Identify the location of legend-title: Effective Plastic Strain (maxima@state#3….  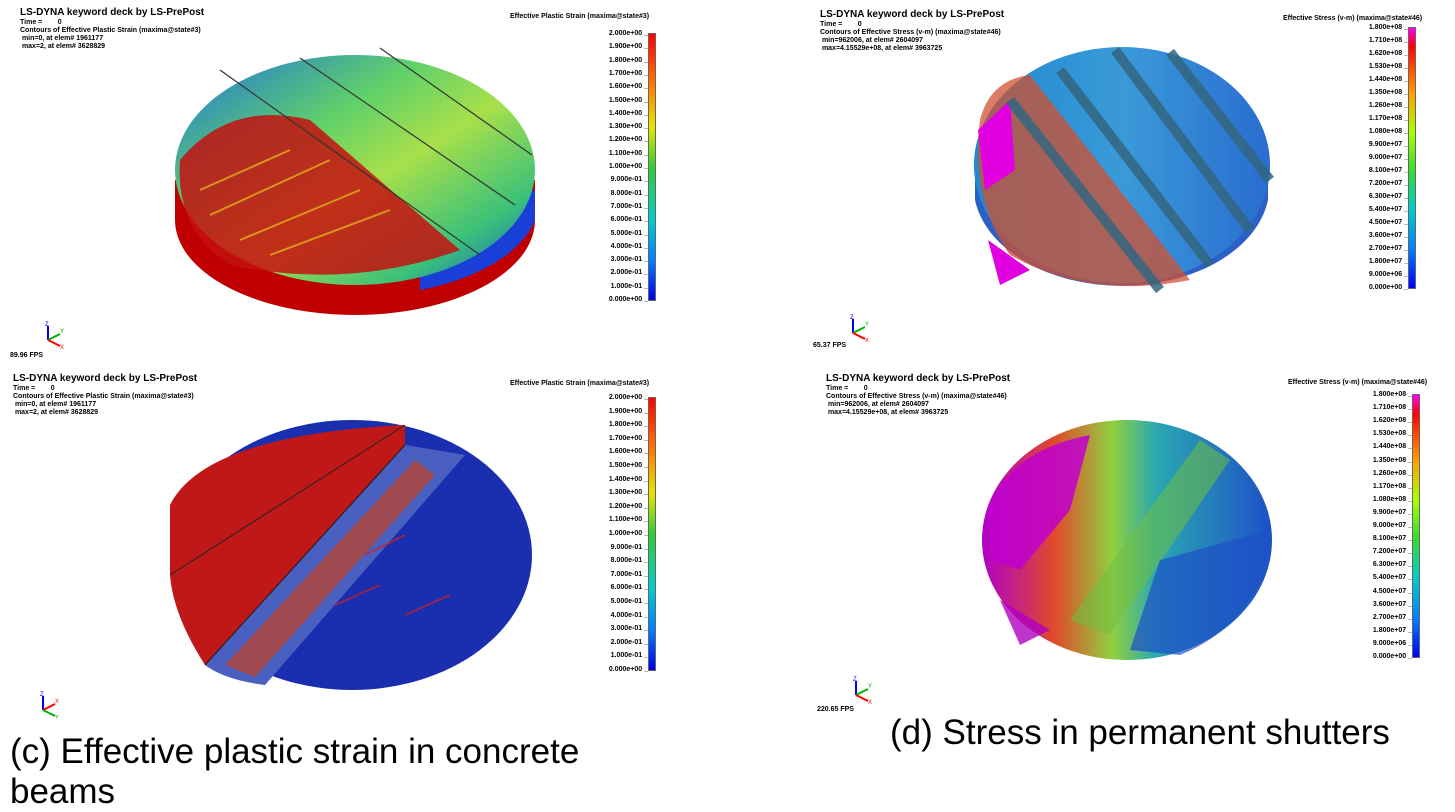
(580, 383).